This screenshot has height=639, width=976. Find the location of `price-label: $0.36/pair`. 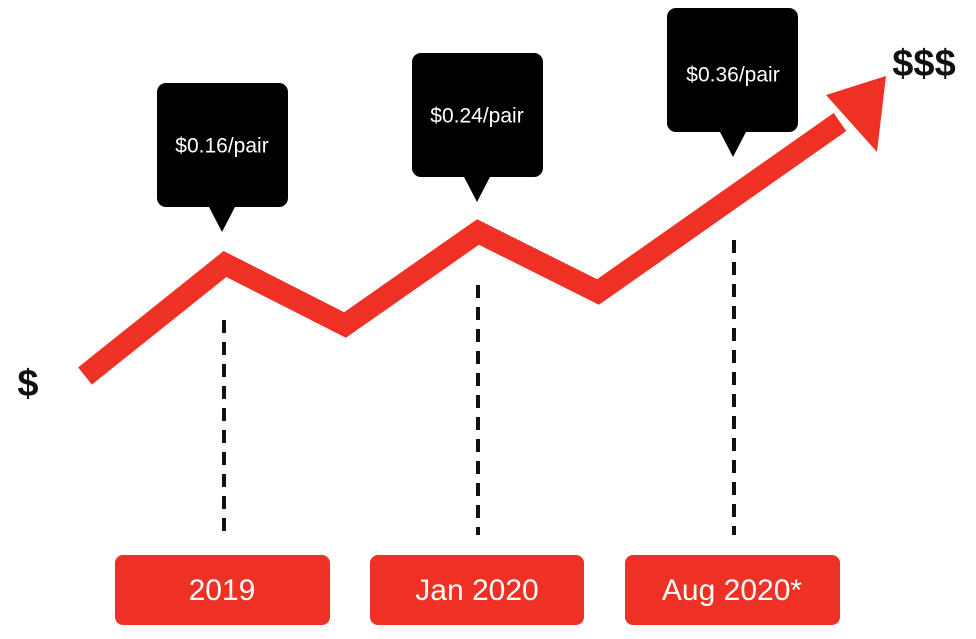

price-label: $0.36/pair is located at coordinates (732, 75).